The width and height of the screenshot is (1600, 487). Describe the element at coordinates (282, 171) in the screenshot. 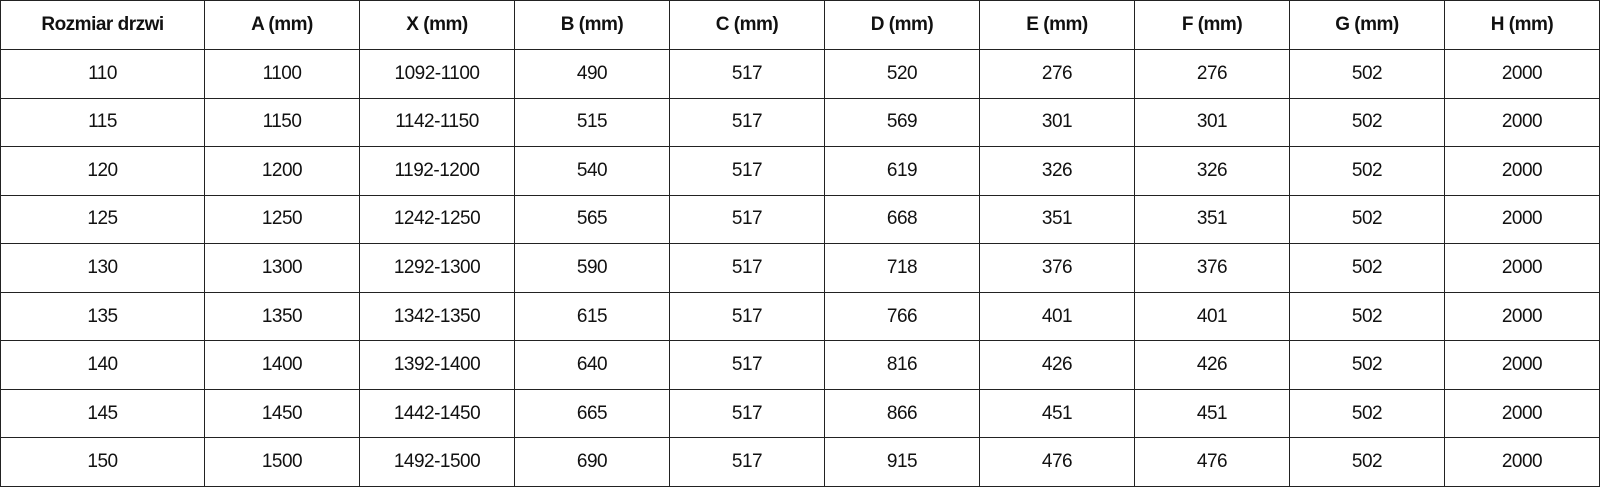

I see `table-cell: 1200` at that location.